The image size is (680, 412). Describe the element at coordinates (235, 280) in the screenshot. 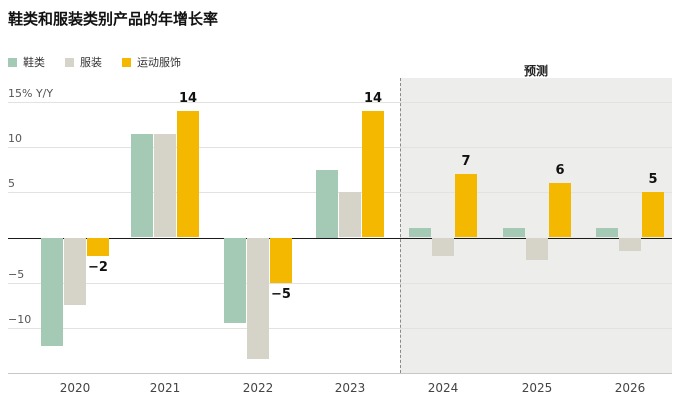

I see `bar-鞋类-2022` at that location.